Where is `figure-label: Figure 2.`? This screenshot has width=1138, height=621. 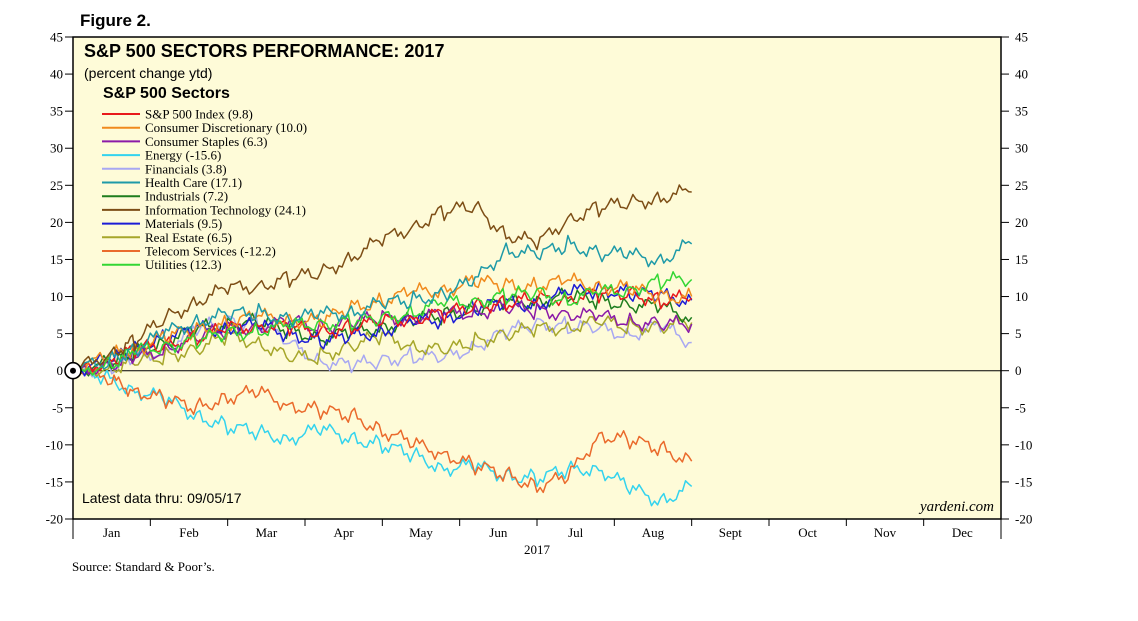 figure-label: Figure 2. is located at coordinates (115, 20).